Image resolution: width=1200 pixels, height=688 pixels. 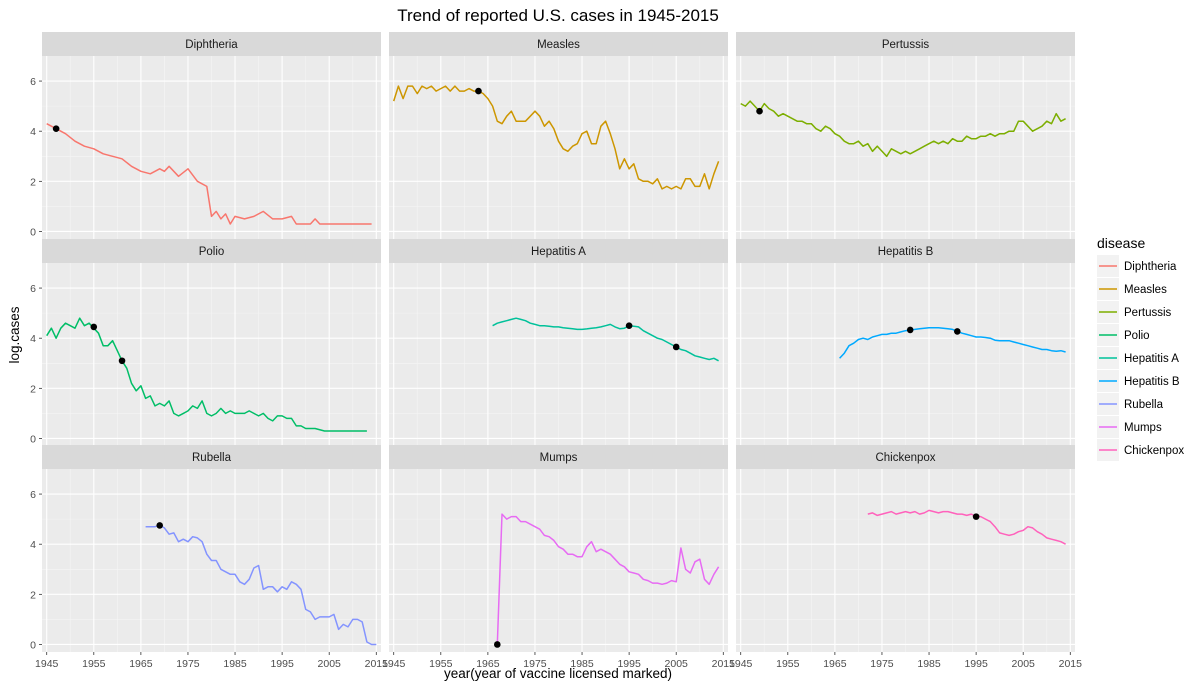 I want to click on legend-item-hepatitis-a: Hepatitis A, so click(x=1138, y=358).